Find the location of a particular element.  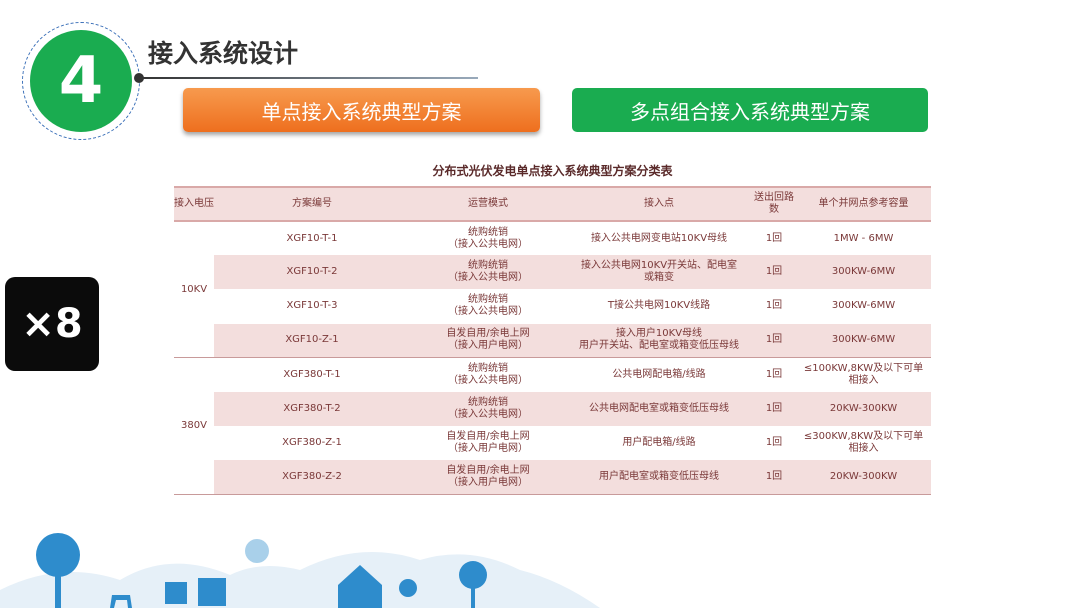

column-header: 单个并网点参考容量 is located at coordinates (863, 204).